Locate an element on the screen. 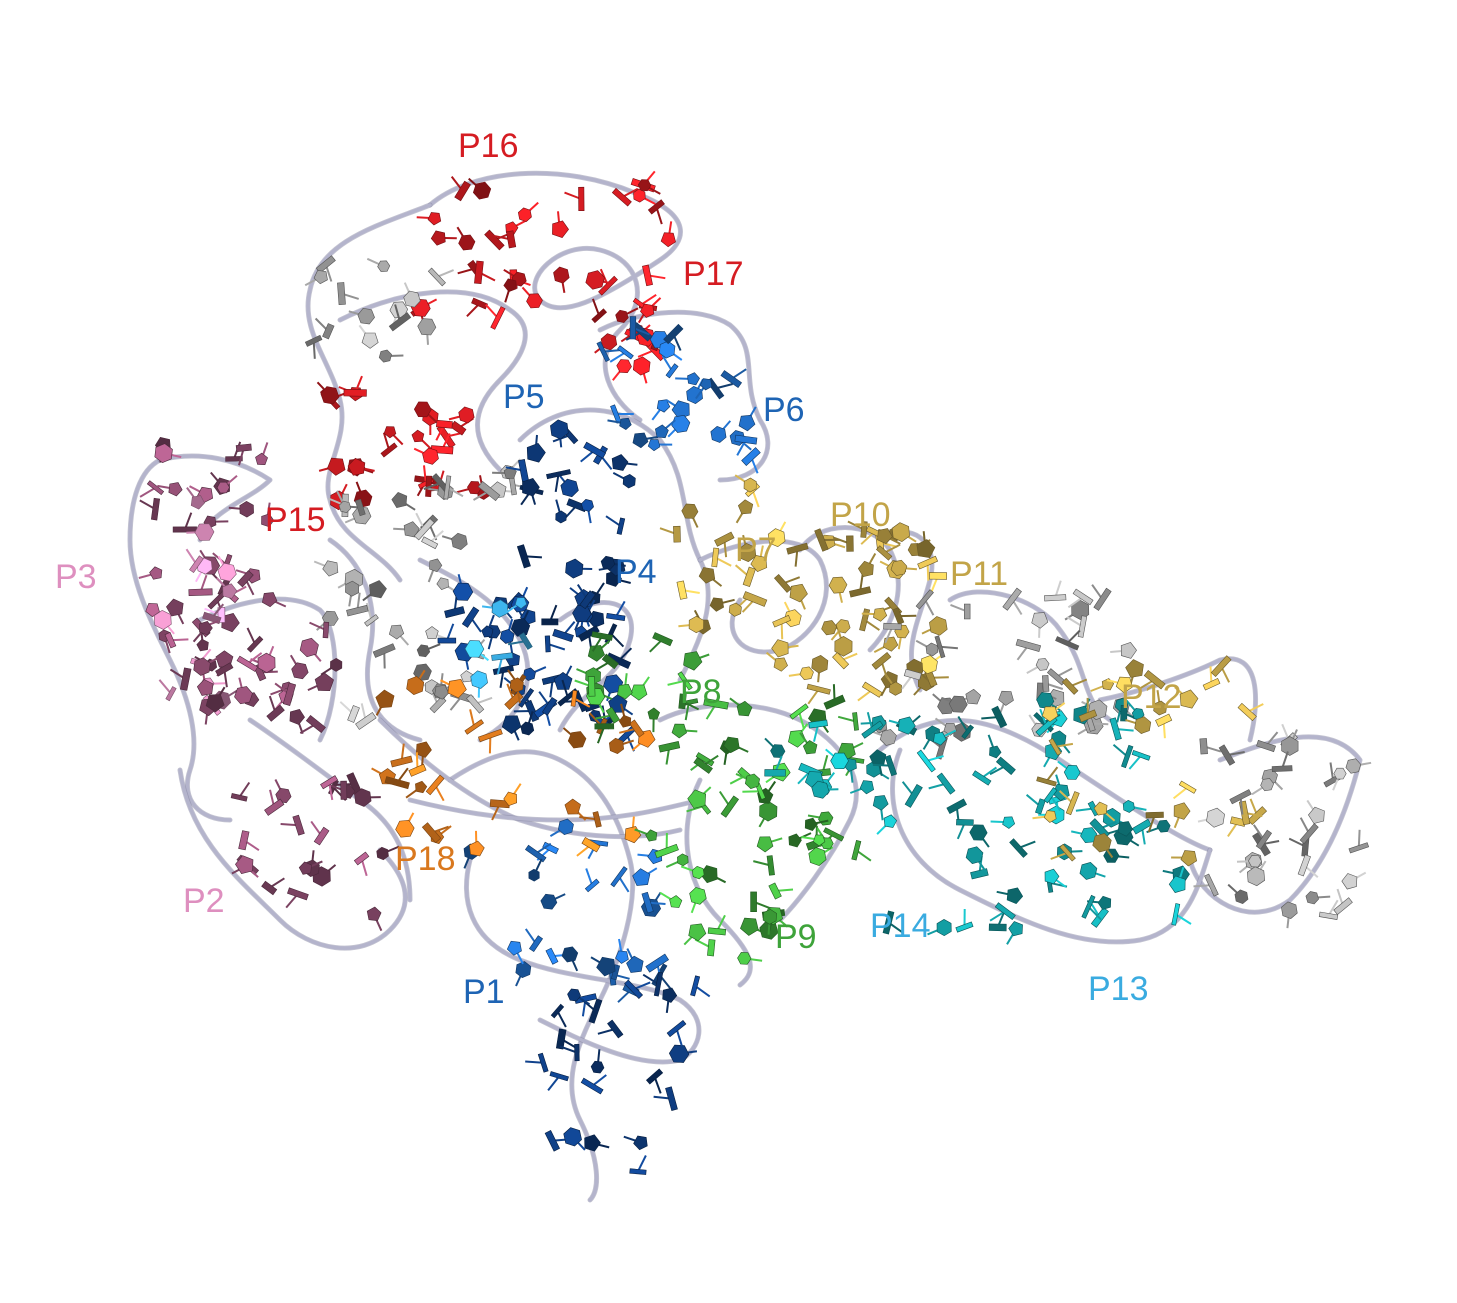  label-P7: P7 is located at coordinates (756, 550).